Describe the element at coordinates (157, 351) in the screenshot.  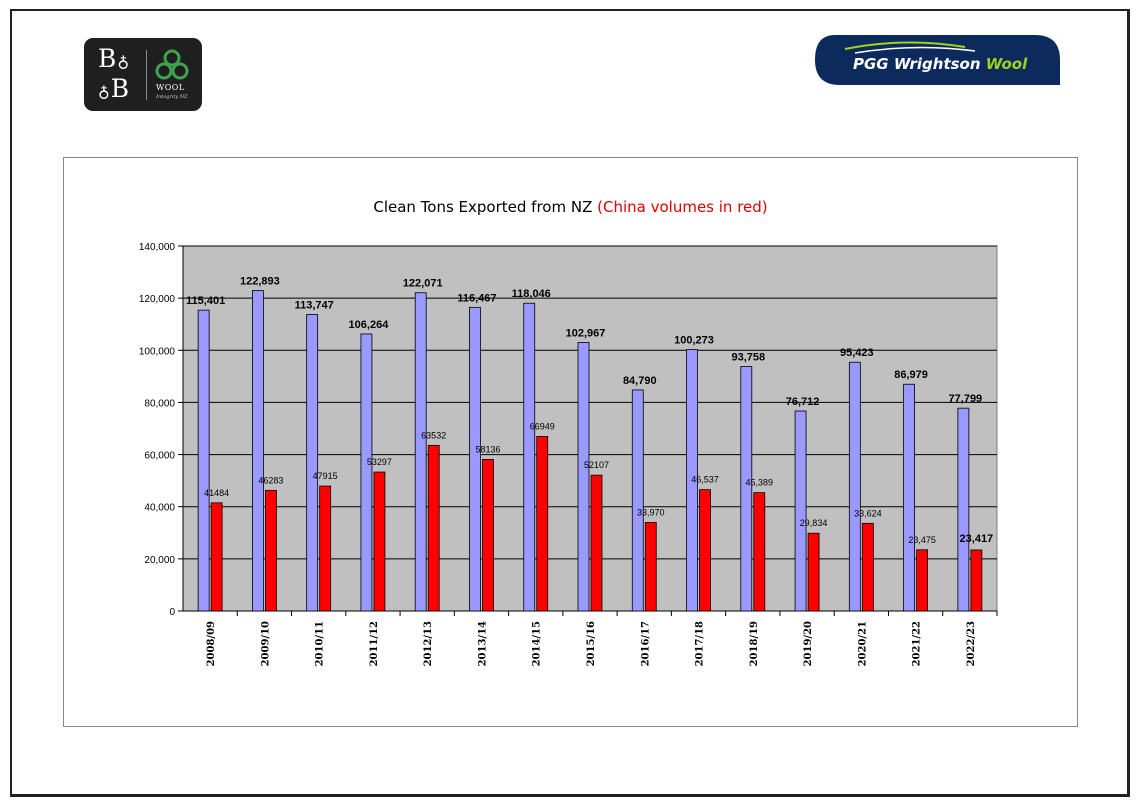
I see `y-tick-label: 100,000` at that location.